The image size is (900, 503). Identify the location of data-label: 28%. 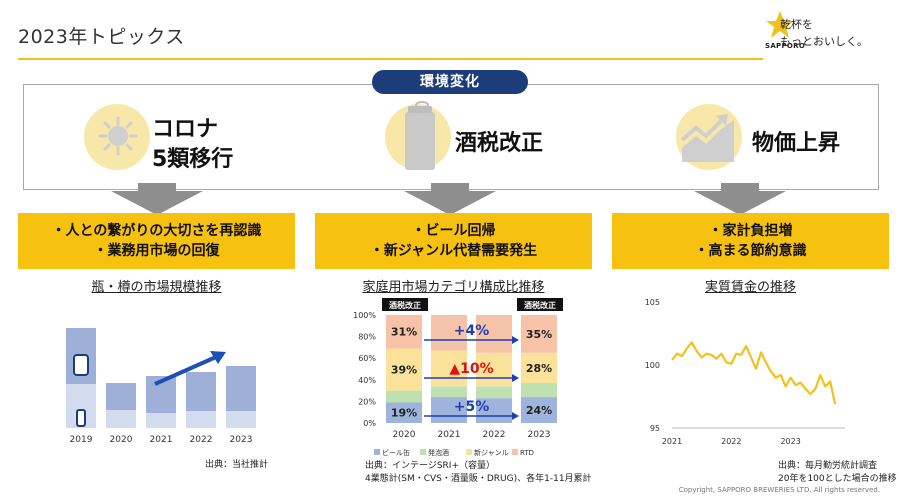
(539, 368).